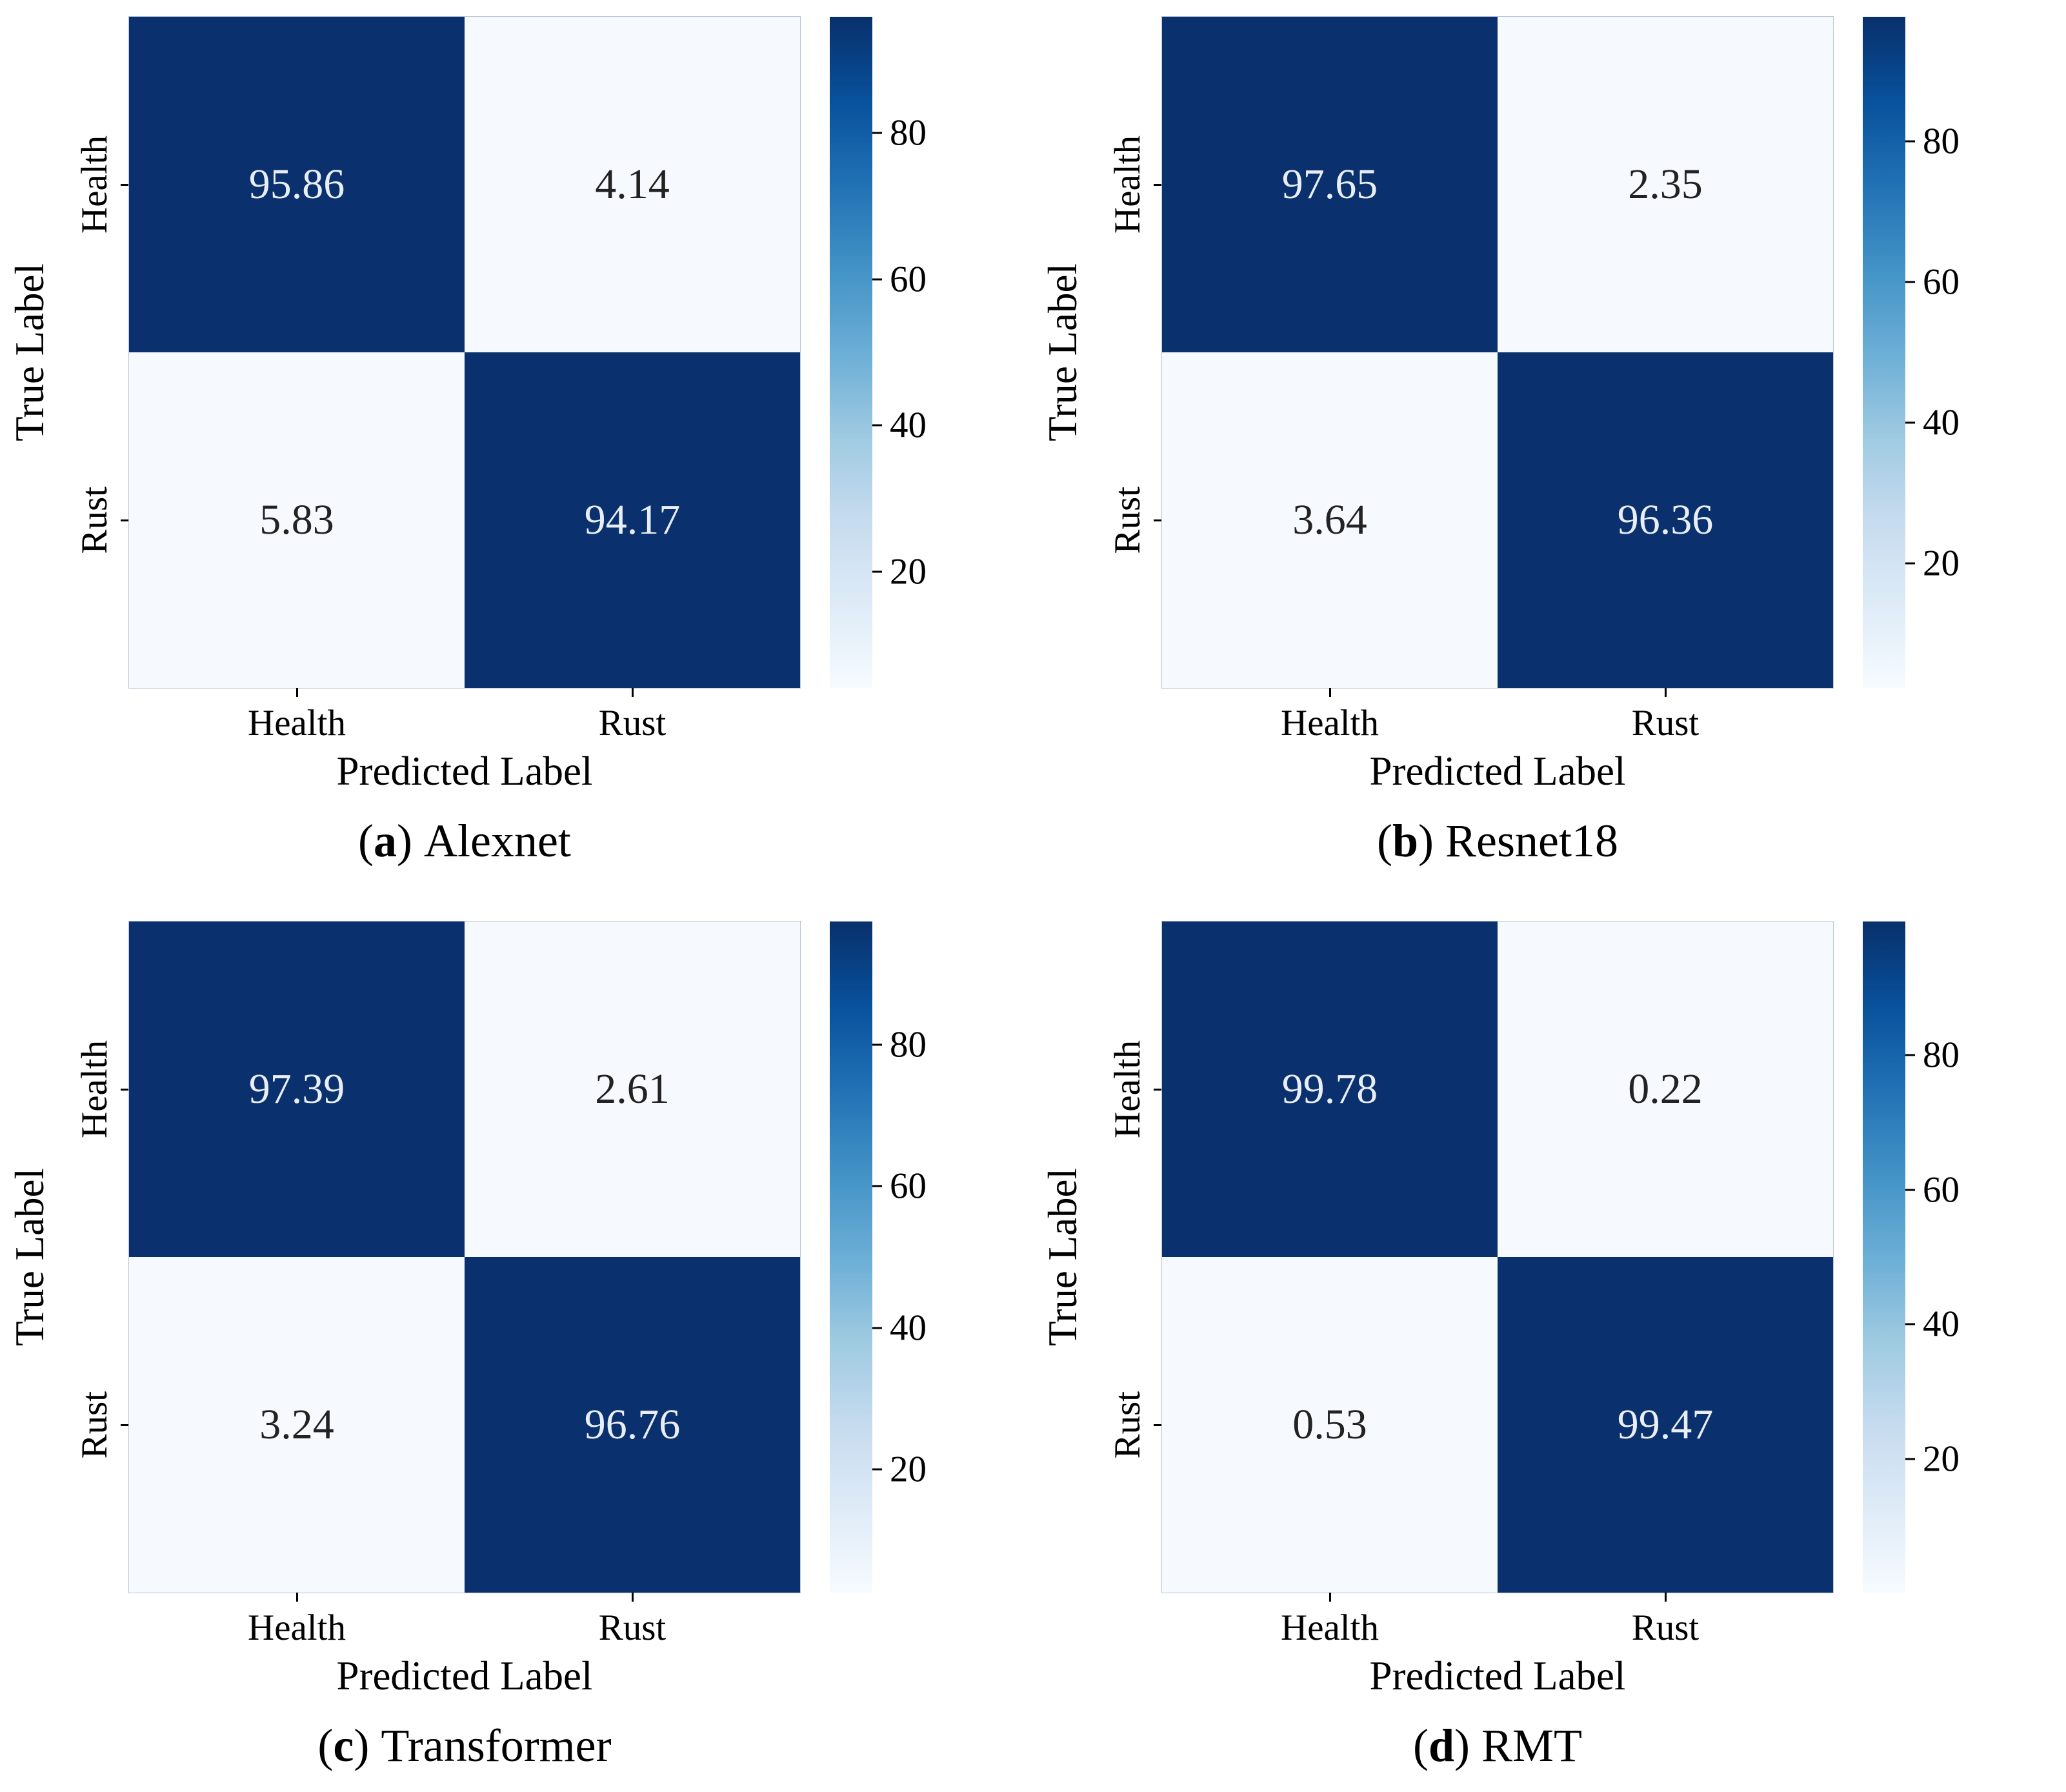  What do you see at coordinates (1532, 1745) in the screenshot?
I see `caption-model: RMT` at bounding box center [1532, 1745].